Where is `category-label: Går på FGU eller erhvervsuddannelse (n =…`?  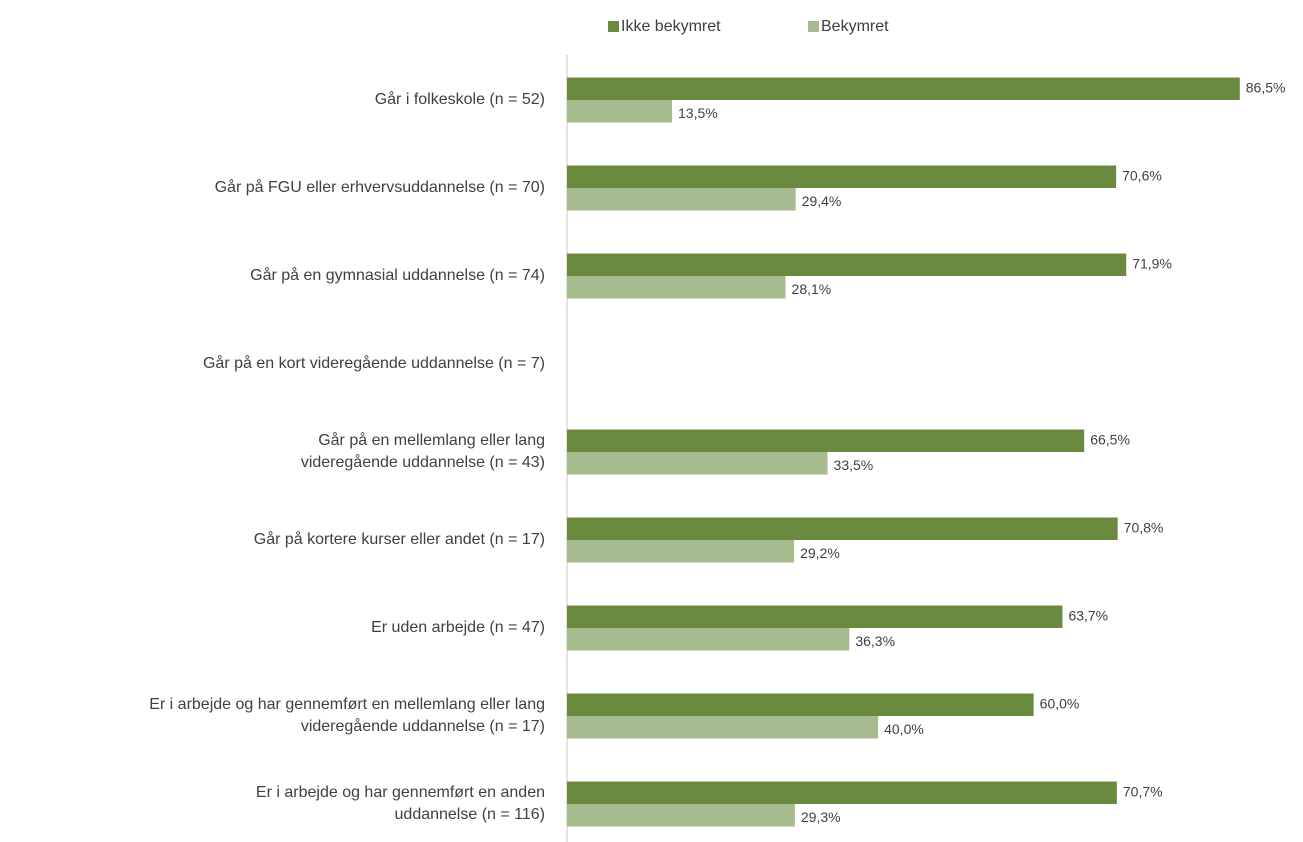
category-label: Går på FGU eller erhvervsuddannelse (n =… is located at coordinates (380, 187).